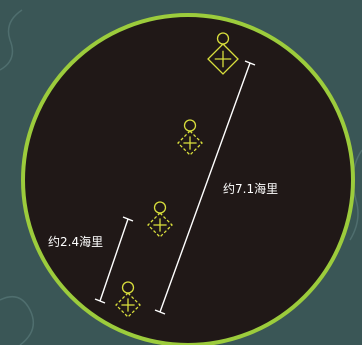 The width and height of the screenshot is (362, 345). Describe the element at coordinates (355, 195) in the screenshot. I see `background-sketch-right` at that location.